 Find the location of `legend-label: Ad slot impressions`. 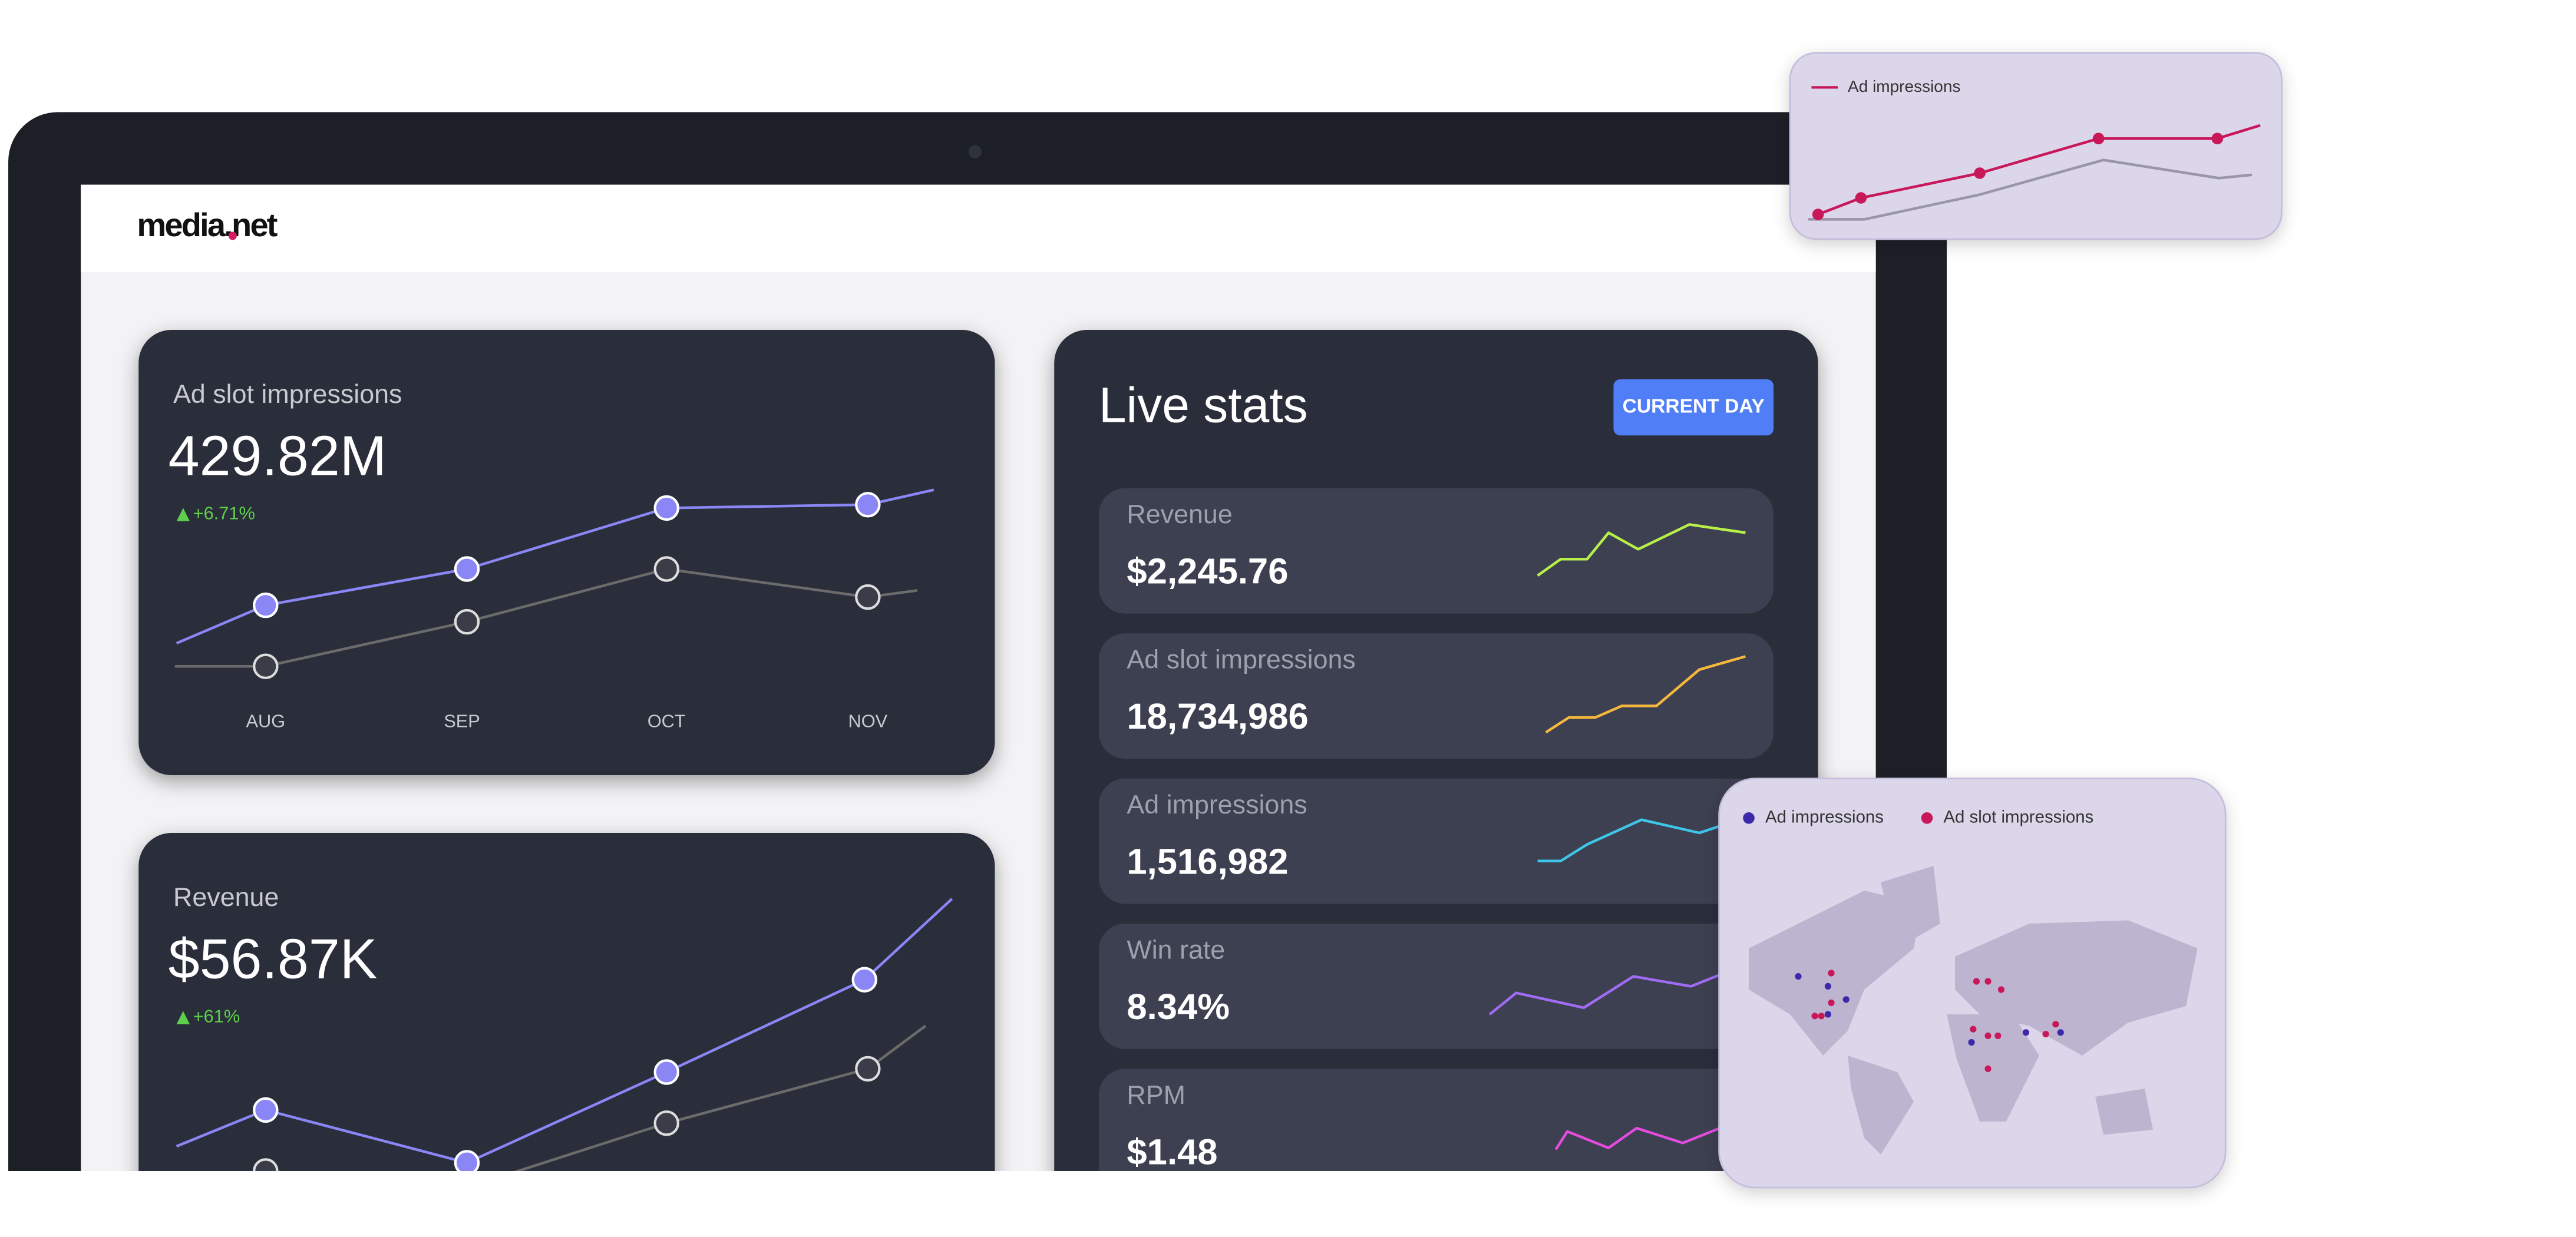

legend-label: Ad slot impressions is located at coordinates (2018, 817).